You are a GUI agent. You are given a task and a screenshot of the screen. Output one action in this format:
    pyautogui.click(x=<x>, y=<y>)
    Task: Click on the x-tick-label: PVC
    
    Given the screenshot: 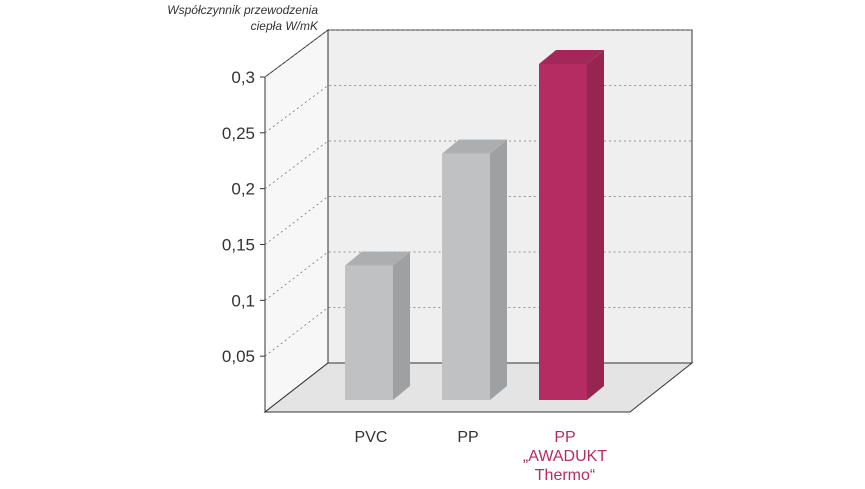 What is the action you would take?
    pyautogui.click(x=371, y=437)
    